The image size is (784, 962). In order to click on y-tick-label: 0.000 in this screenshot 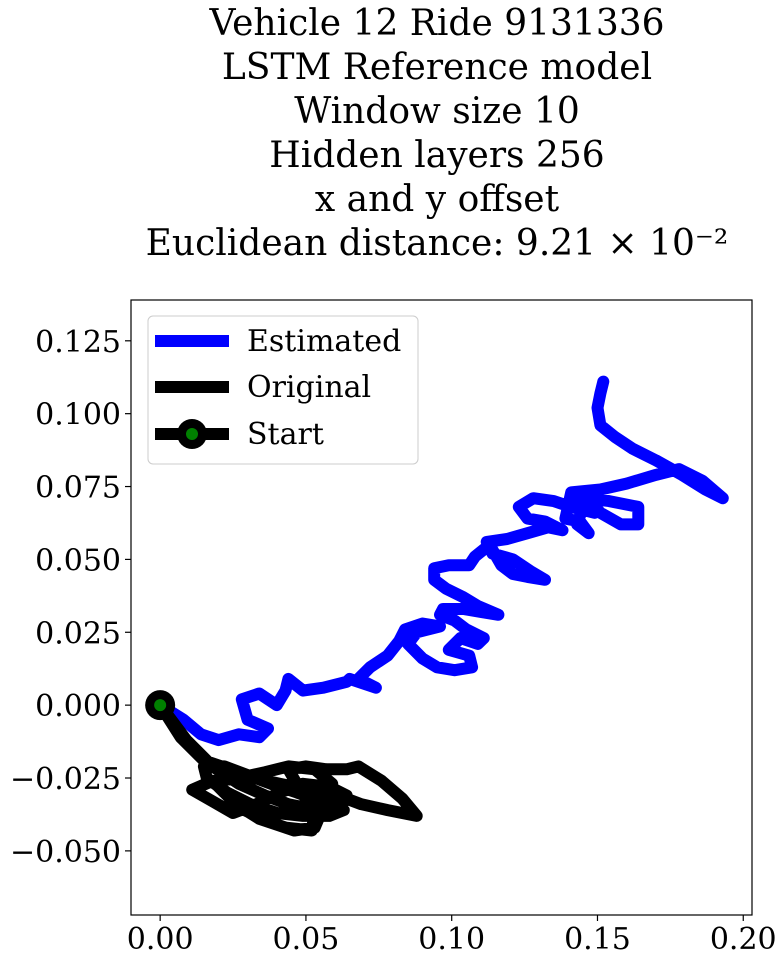, I will do `click(78, 706)`.